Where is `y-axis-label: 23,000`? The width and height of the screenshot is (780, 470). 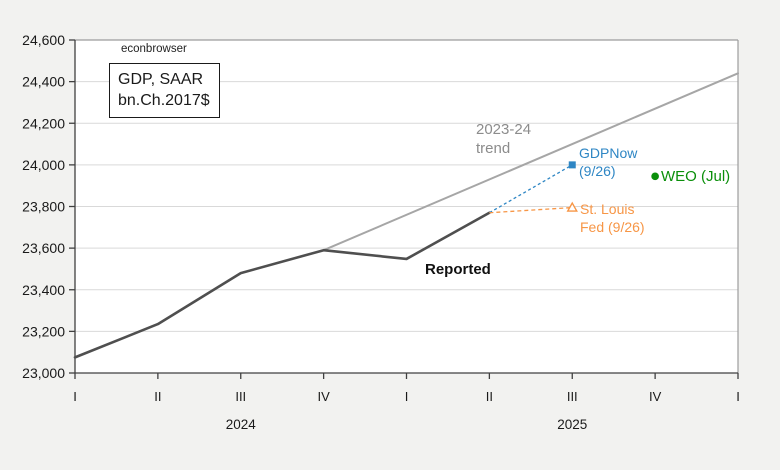 y-axis-label: 23,000 is located at coordinates (43, 373).